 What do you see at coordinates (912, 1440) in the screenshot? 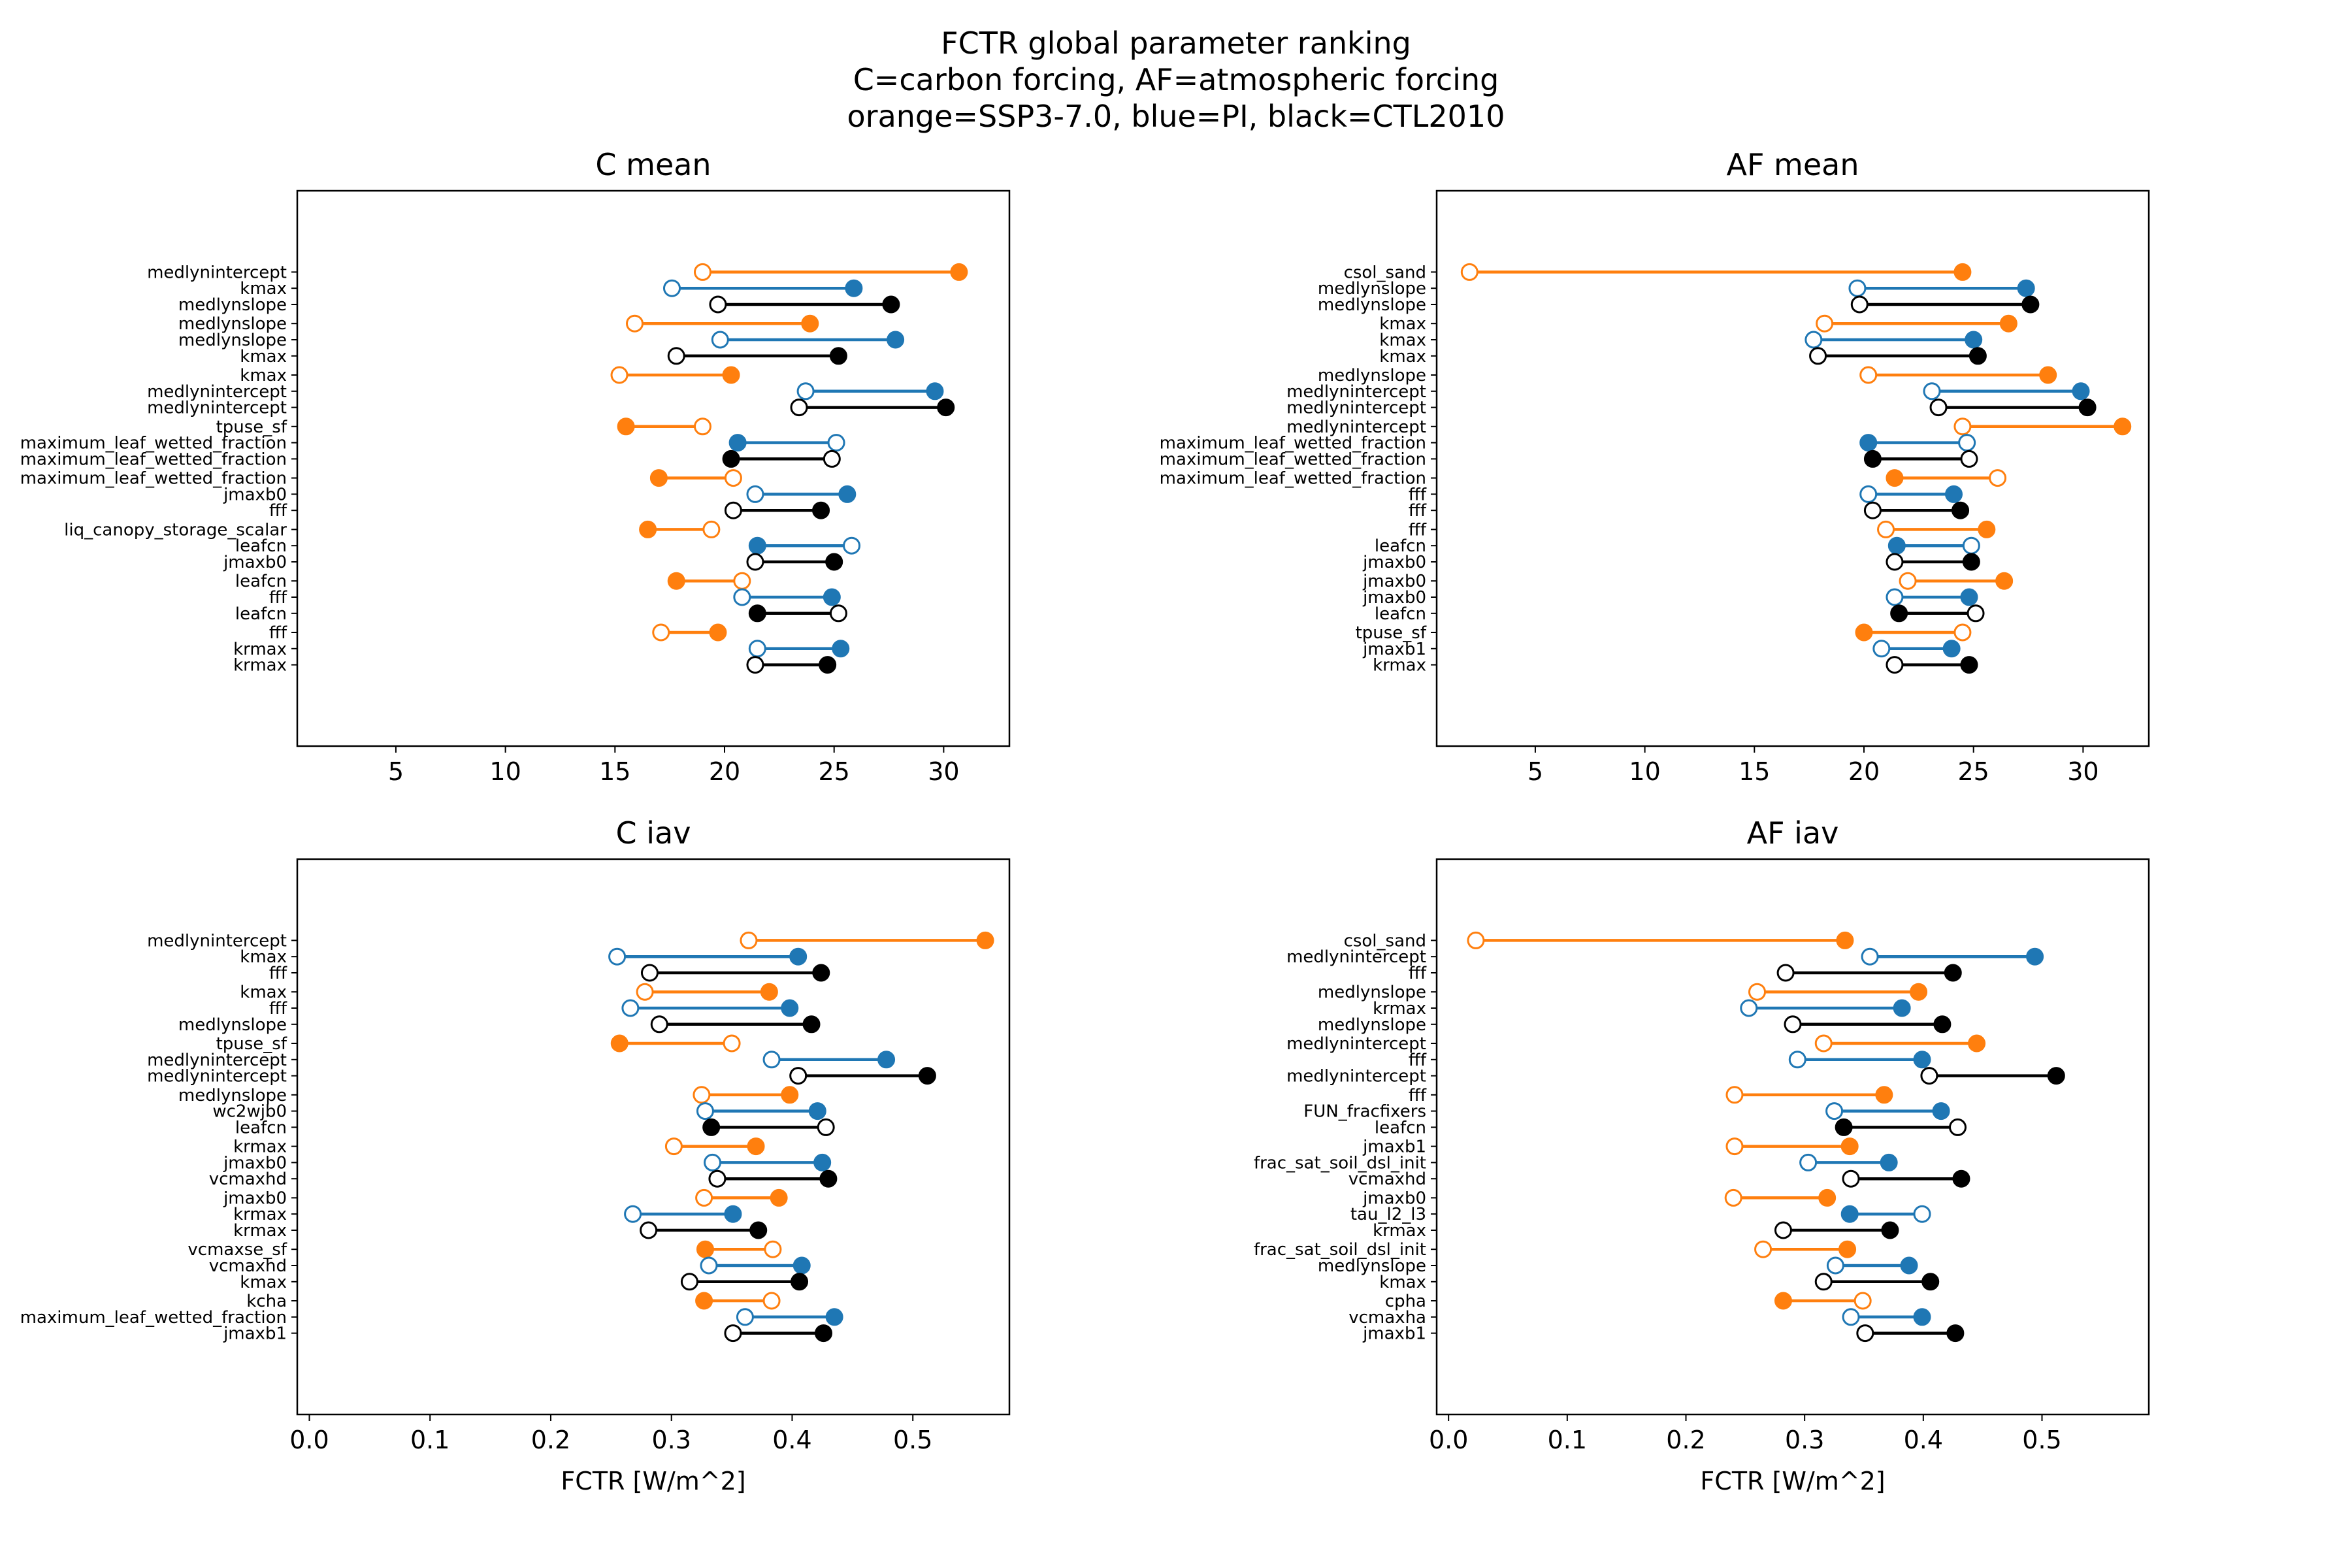
I see `x-tick-label: 0.5` at bounding box center [912, 1440].